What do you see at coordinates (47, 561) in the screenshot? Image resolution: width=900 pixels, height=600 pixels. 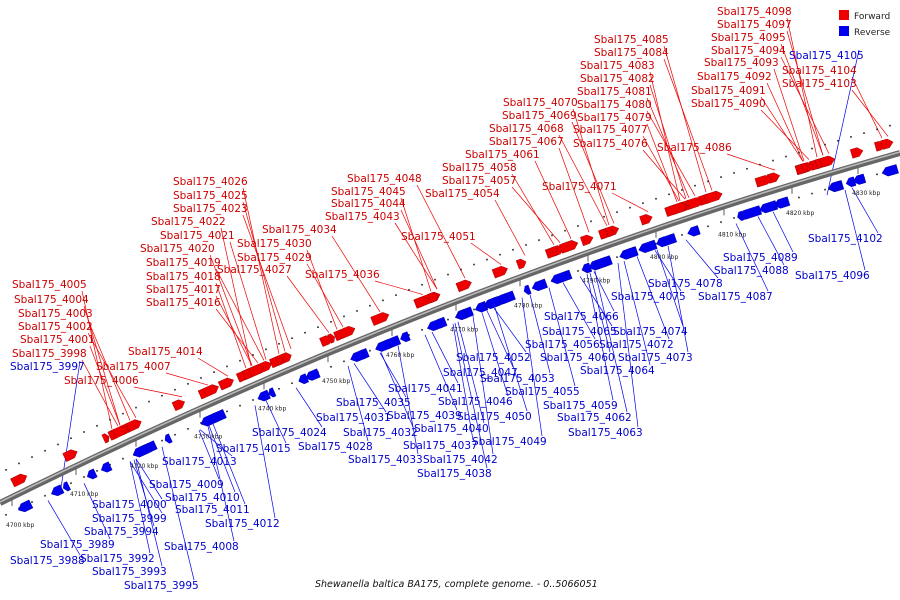 I see `reverse-gene-label: Sbal175_3988` at bounding box center [47, 561].